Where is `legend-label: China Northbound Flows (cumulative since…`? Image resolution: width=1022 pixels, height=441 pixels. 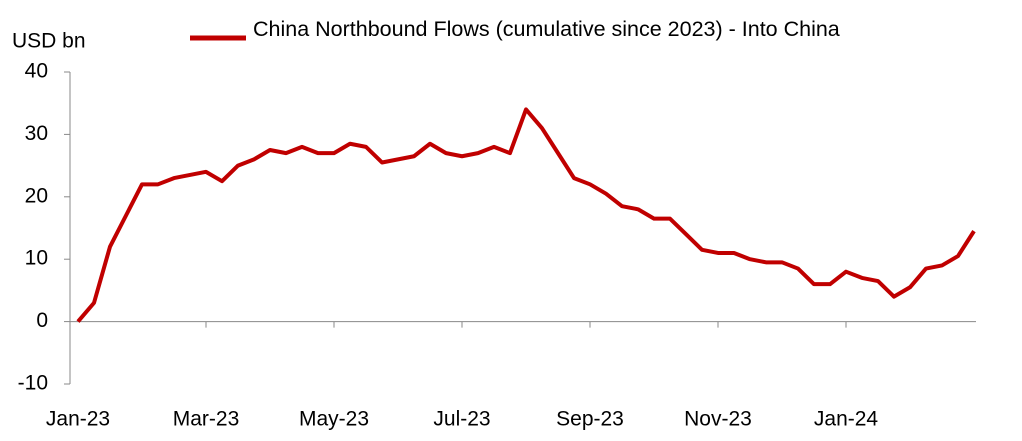 legend-label: China Northbound Flows (cumulative since… is located at coordinates (546, 29).